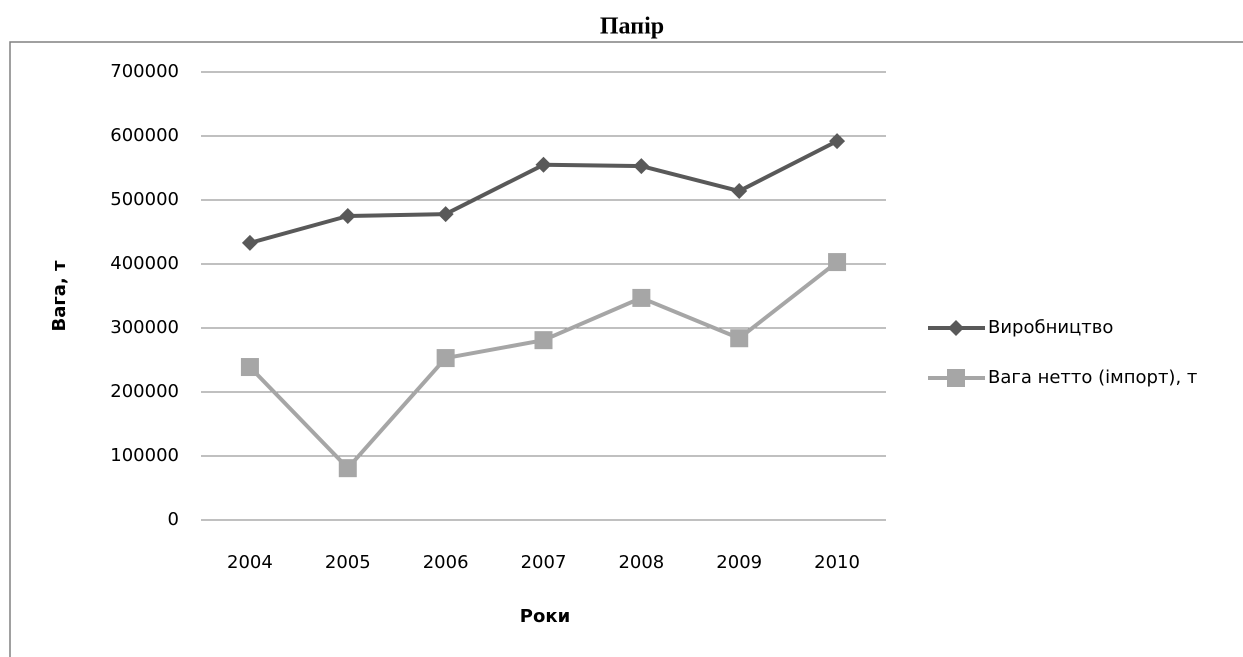  Describe the element at coordinates (348, 562) in the screenshot. I see `x-tick-label: 2005` at that location.